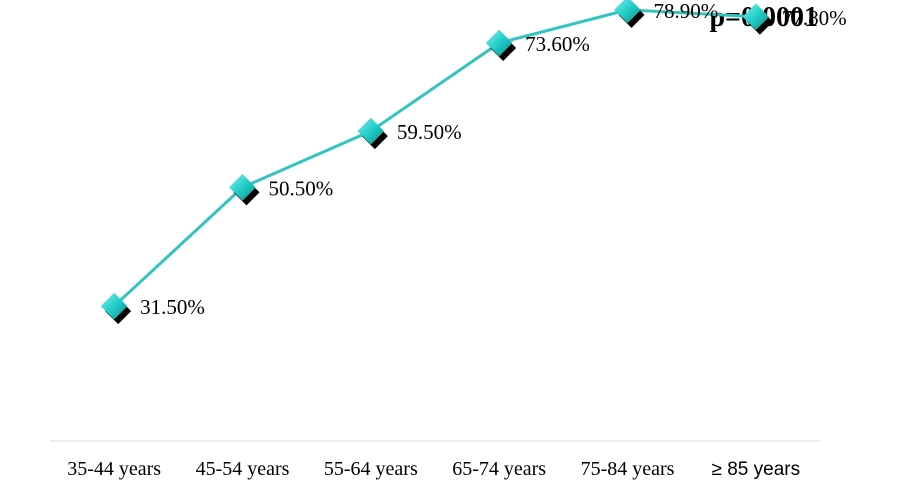  I want to click on x-tick-label-4: 75-84 years, so click(628, 469).